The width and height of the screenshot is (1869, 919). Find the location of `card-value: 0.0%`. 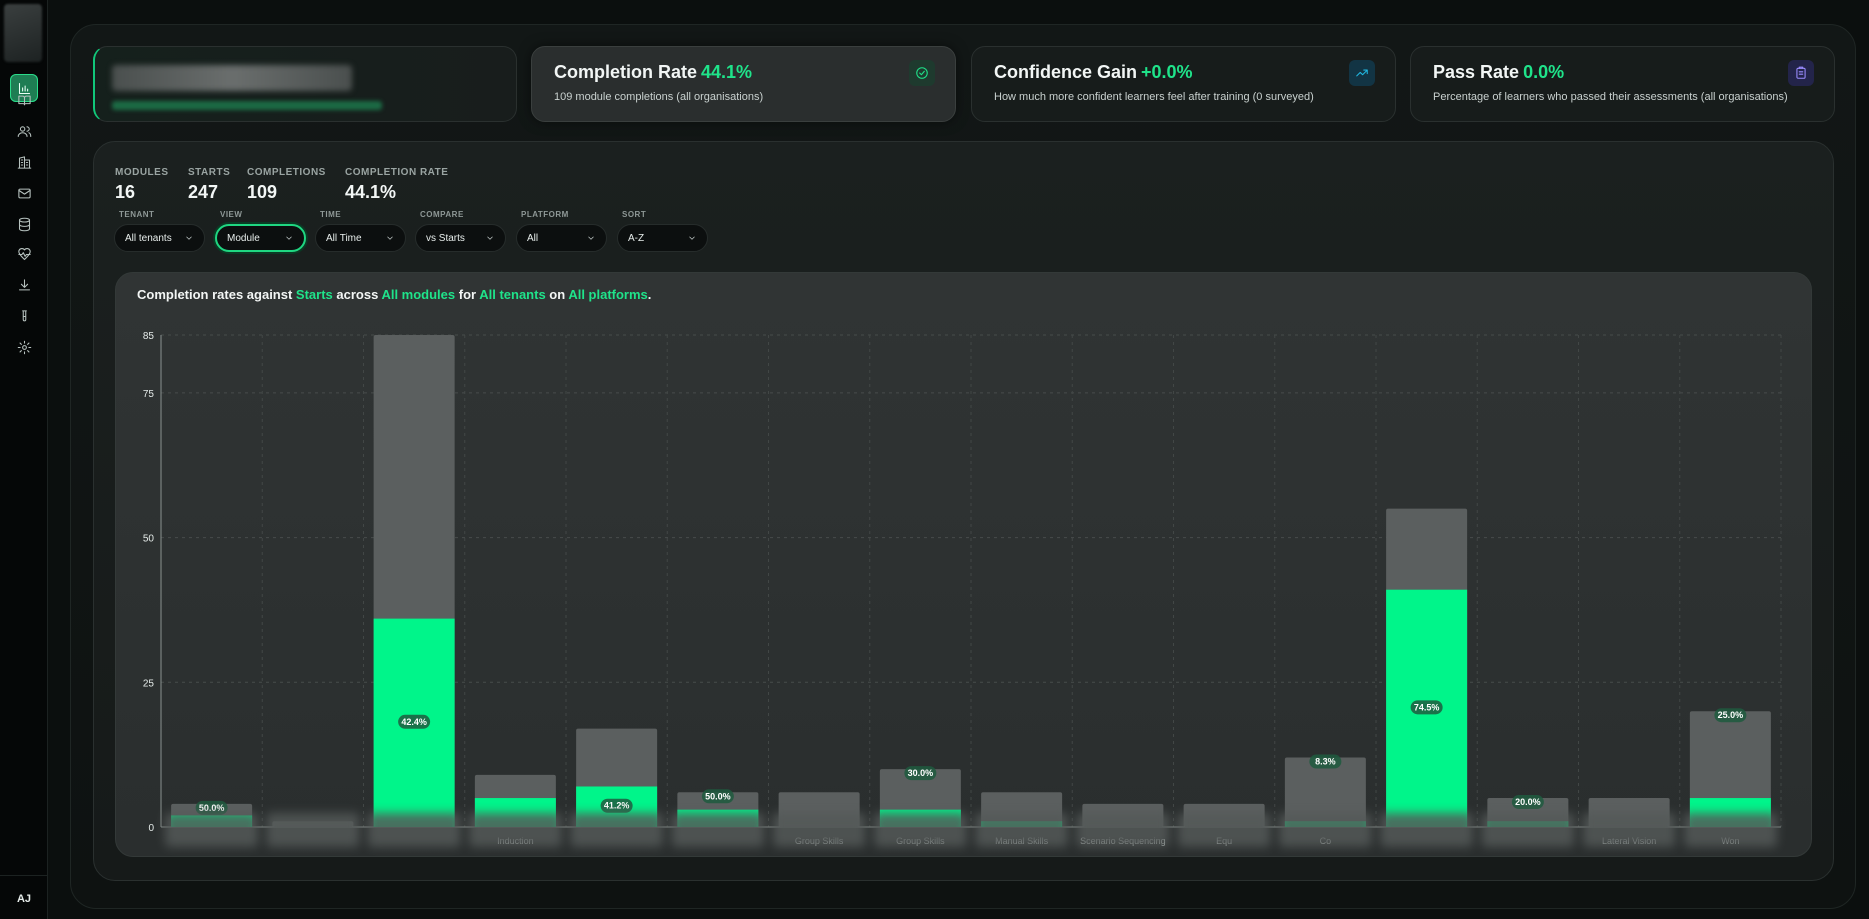

card-value: 0.0% is located at coordinates (1544, 72).